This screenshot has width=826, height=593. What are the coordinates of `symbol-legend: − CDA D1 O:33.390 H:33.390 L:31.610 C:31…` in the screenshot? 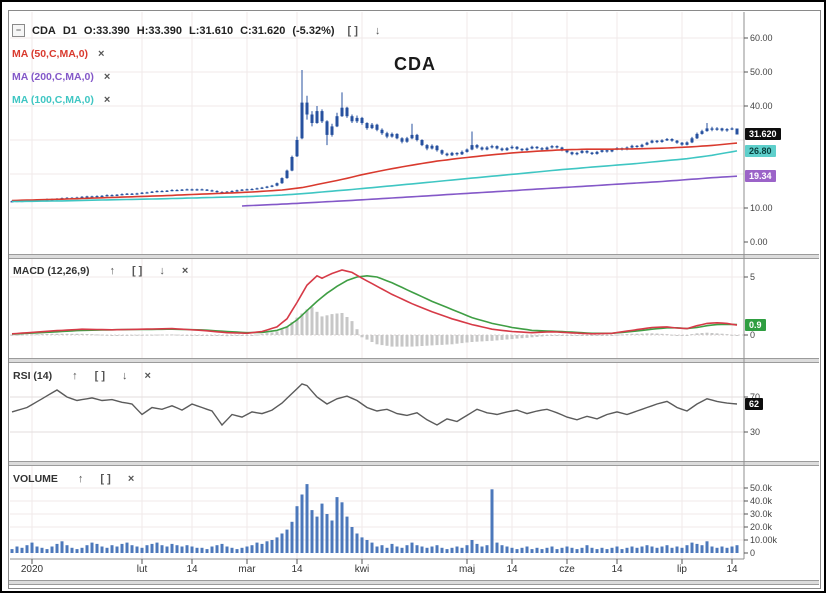 It's located at (196, 30).